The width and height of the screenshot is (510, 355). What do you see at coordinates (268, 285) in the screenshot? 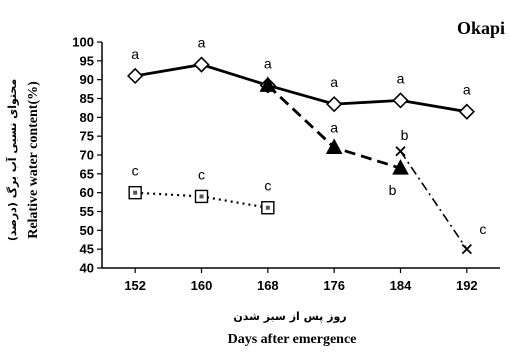
I see `x-tick-label: 168` at bounding box center [268, 285].